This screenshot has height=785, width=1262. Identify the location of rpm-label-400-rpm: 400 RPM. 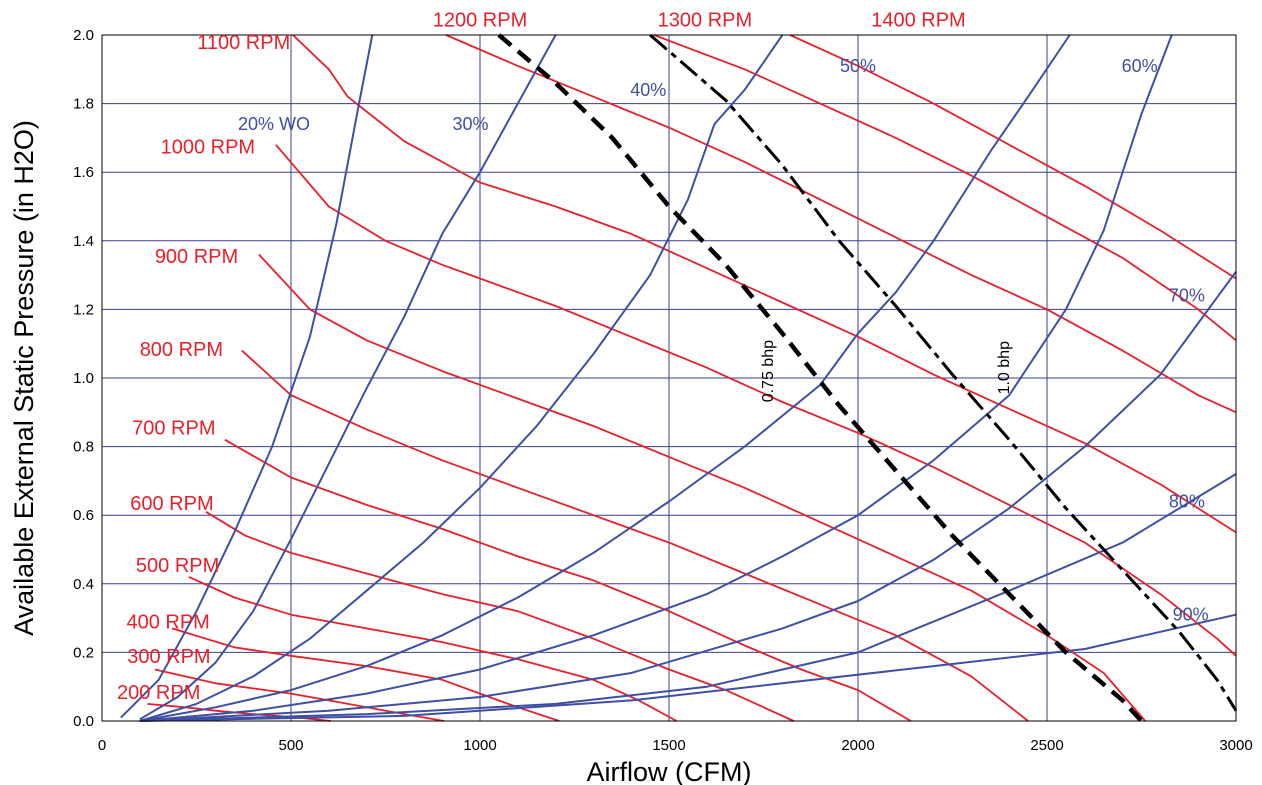
(167, 623).